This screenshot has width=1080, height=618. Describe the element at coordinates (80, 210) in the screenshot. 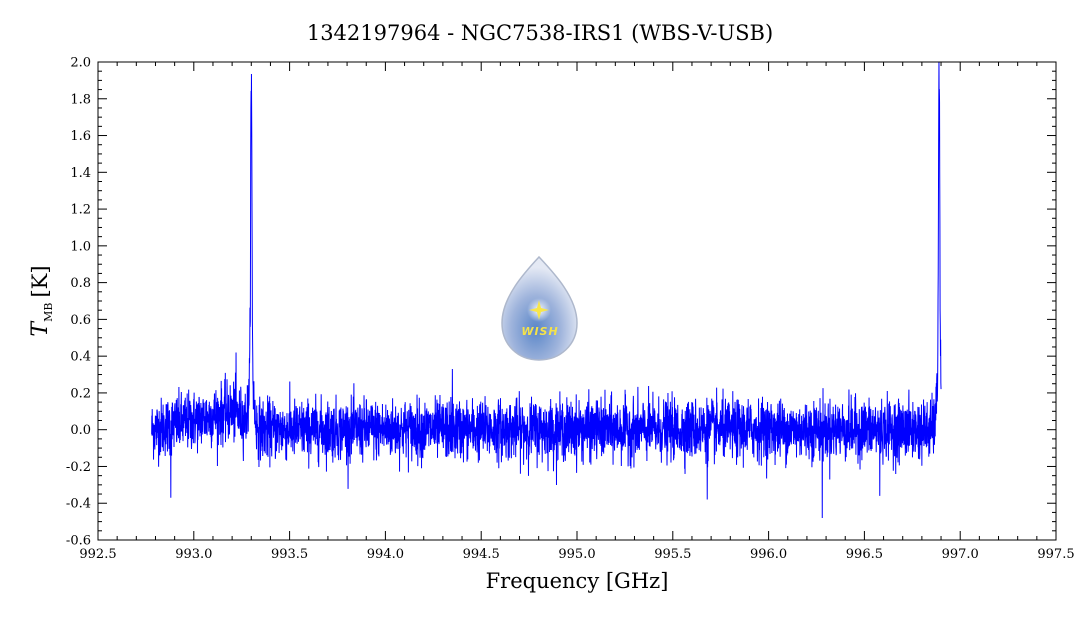

I see `y-tick-label: 1.2` at that location.